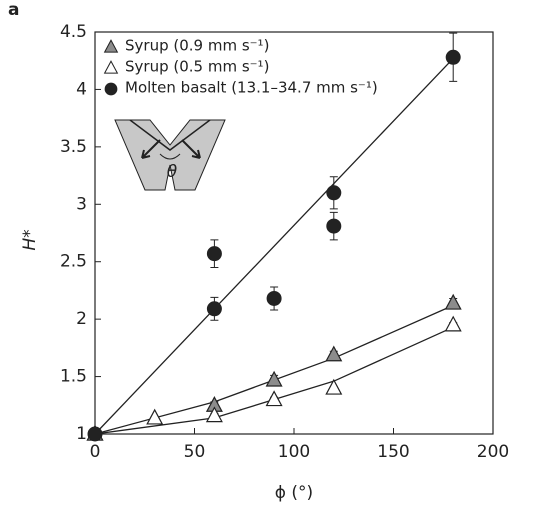 This screenshot has height=509, width=544. Describe the element at coordinates (294, 452) in the screenshot. I see `x-tick-label: 100` at that location.